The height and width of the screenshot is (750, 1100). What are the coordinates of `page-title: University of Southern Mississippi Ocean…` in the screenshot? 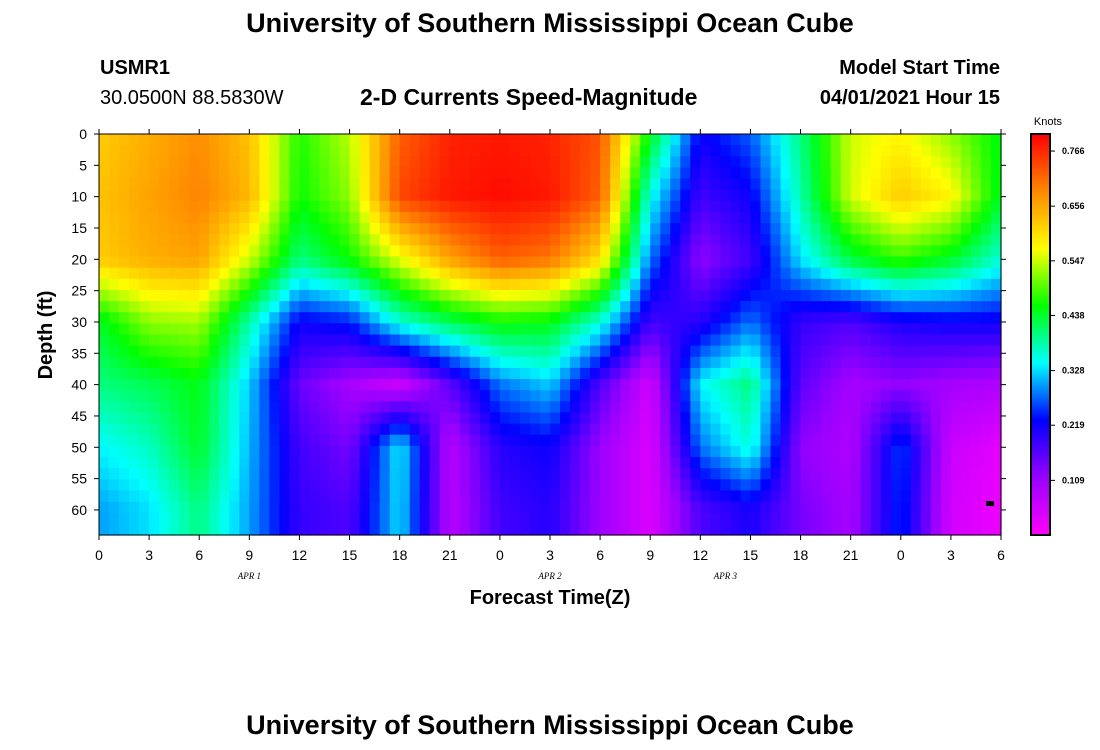 It's located at (550, 23).